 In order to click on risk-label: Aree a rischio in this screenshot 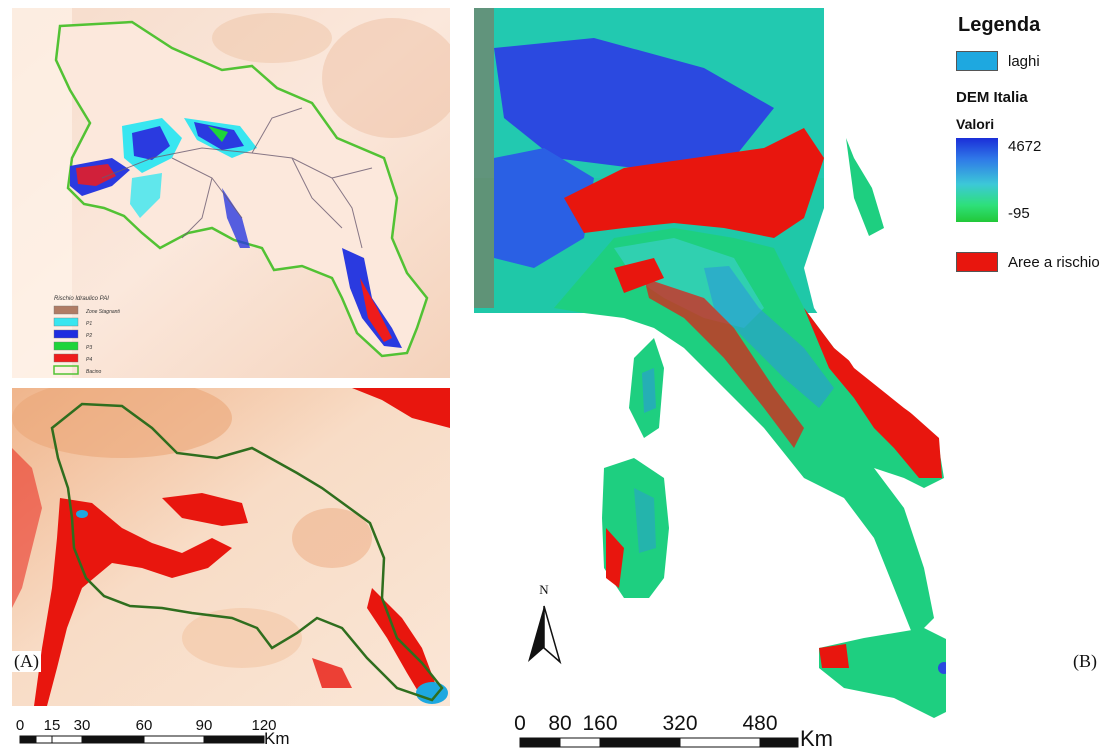, I will do `click(1054, 262)`.